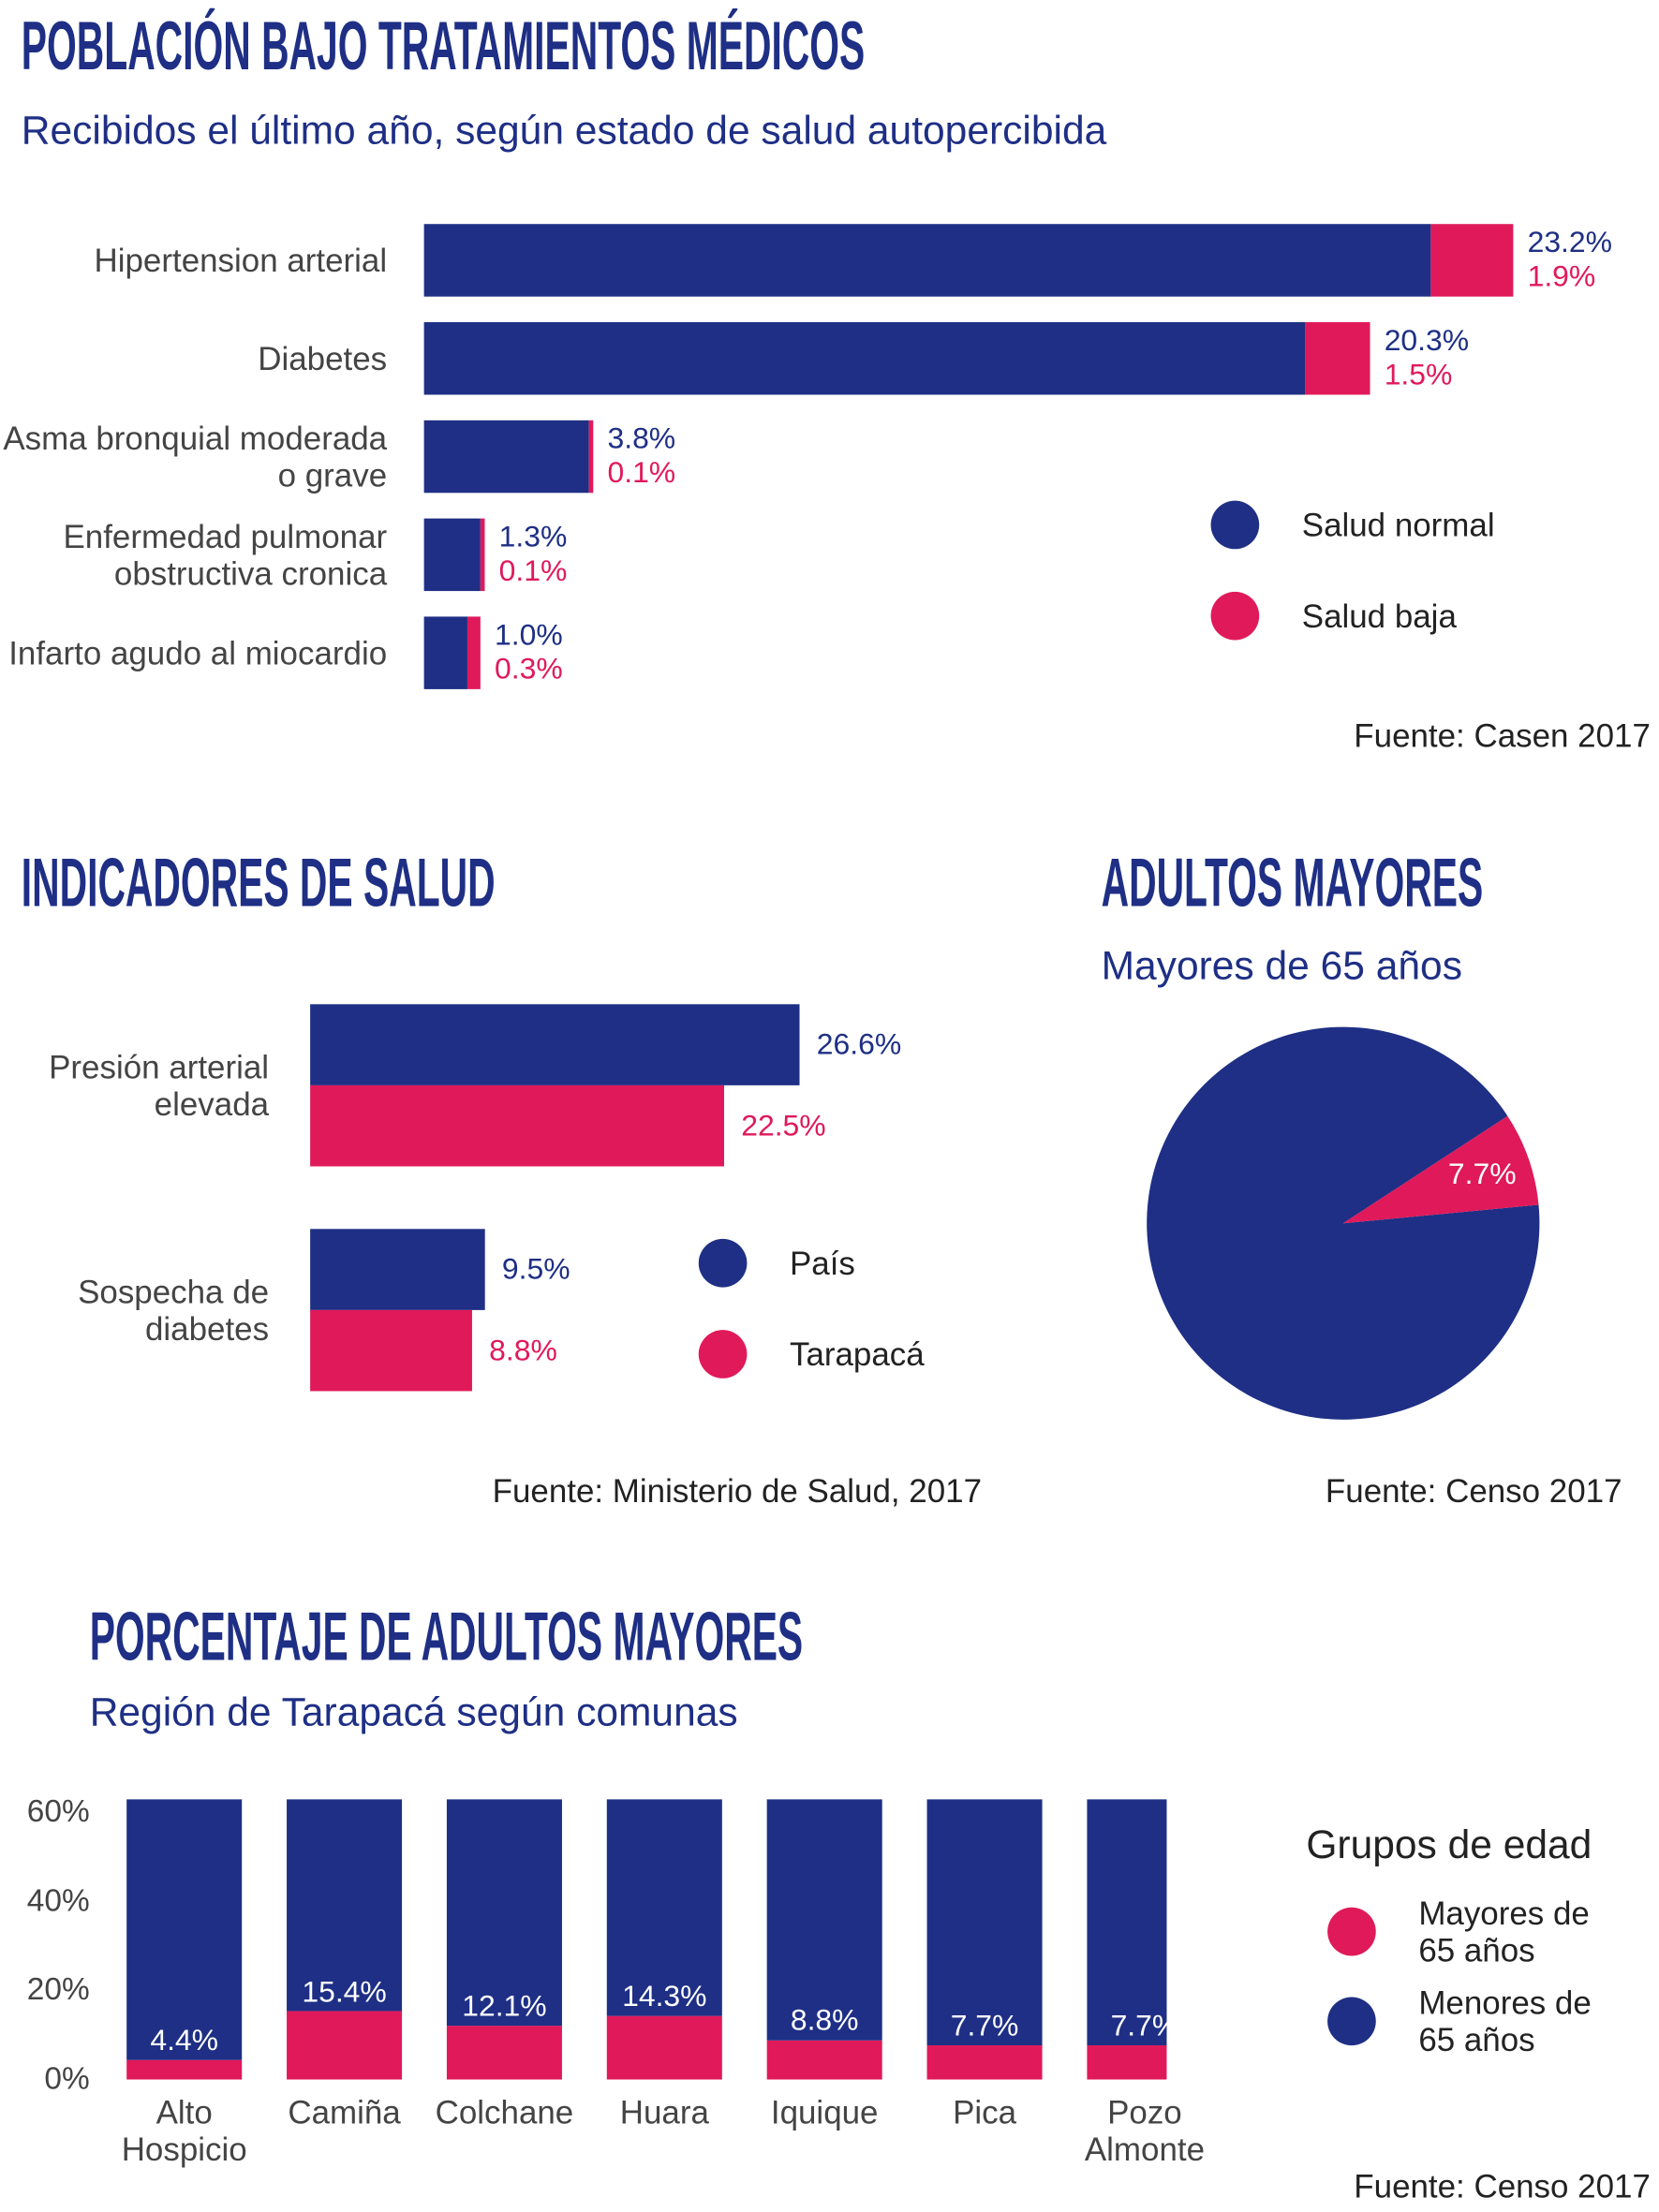  What do you see at coordinates (184, 2130) in the screenshot?
I see `x-tick-label: Alto Hospicio` at bounding box center [184, 2130].